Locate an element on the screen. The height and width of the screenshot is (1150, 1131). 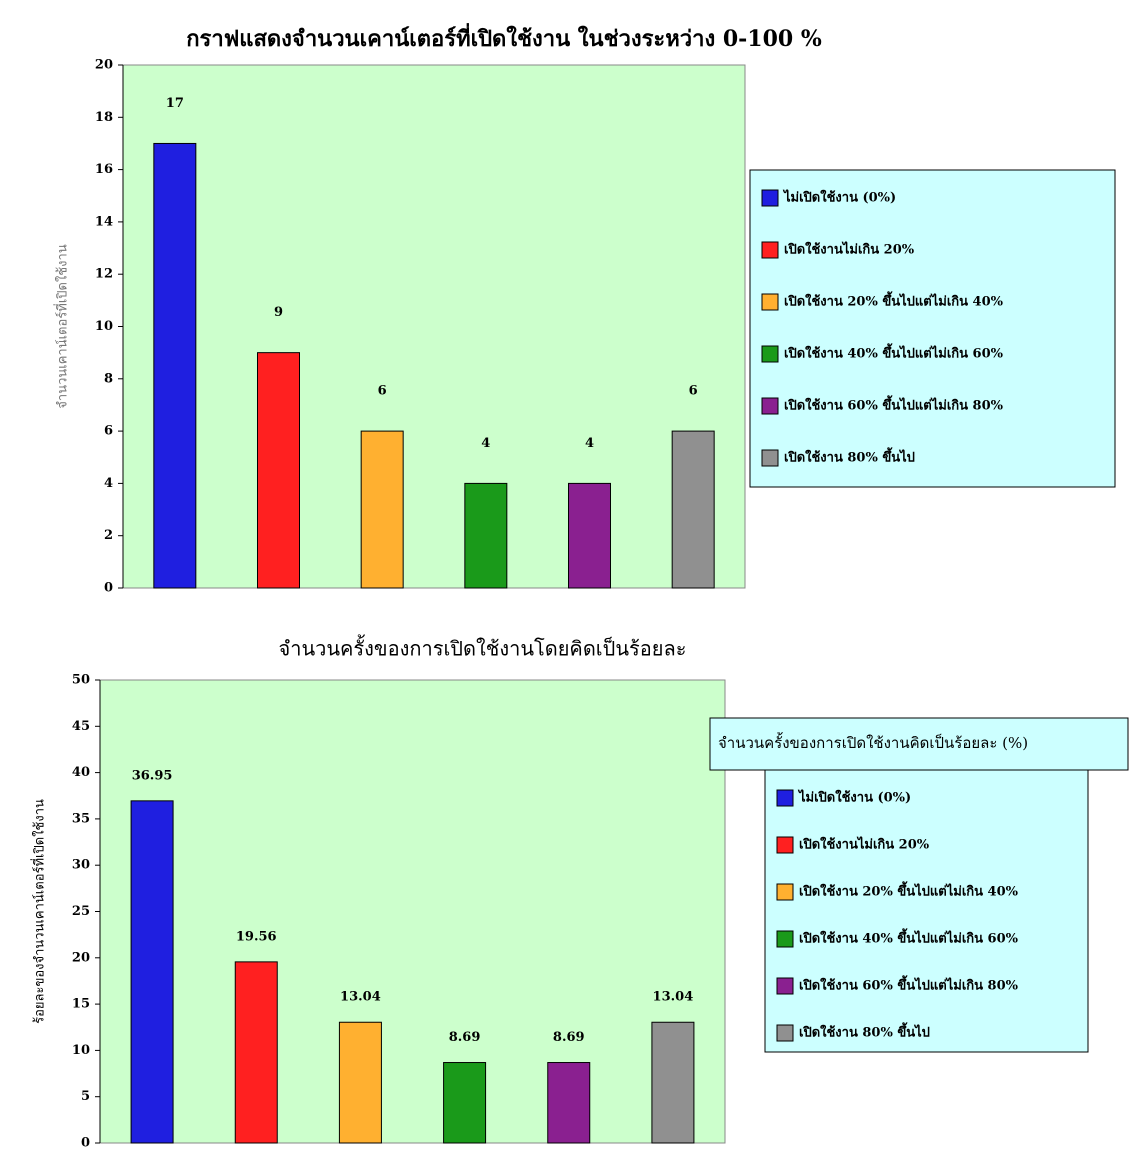
y-tick-label: 18 is located at coordinates (104, 117).